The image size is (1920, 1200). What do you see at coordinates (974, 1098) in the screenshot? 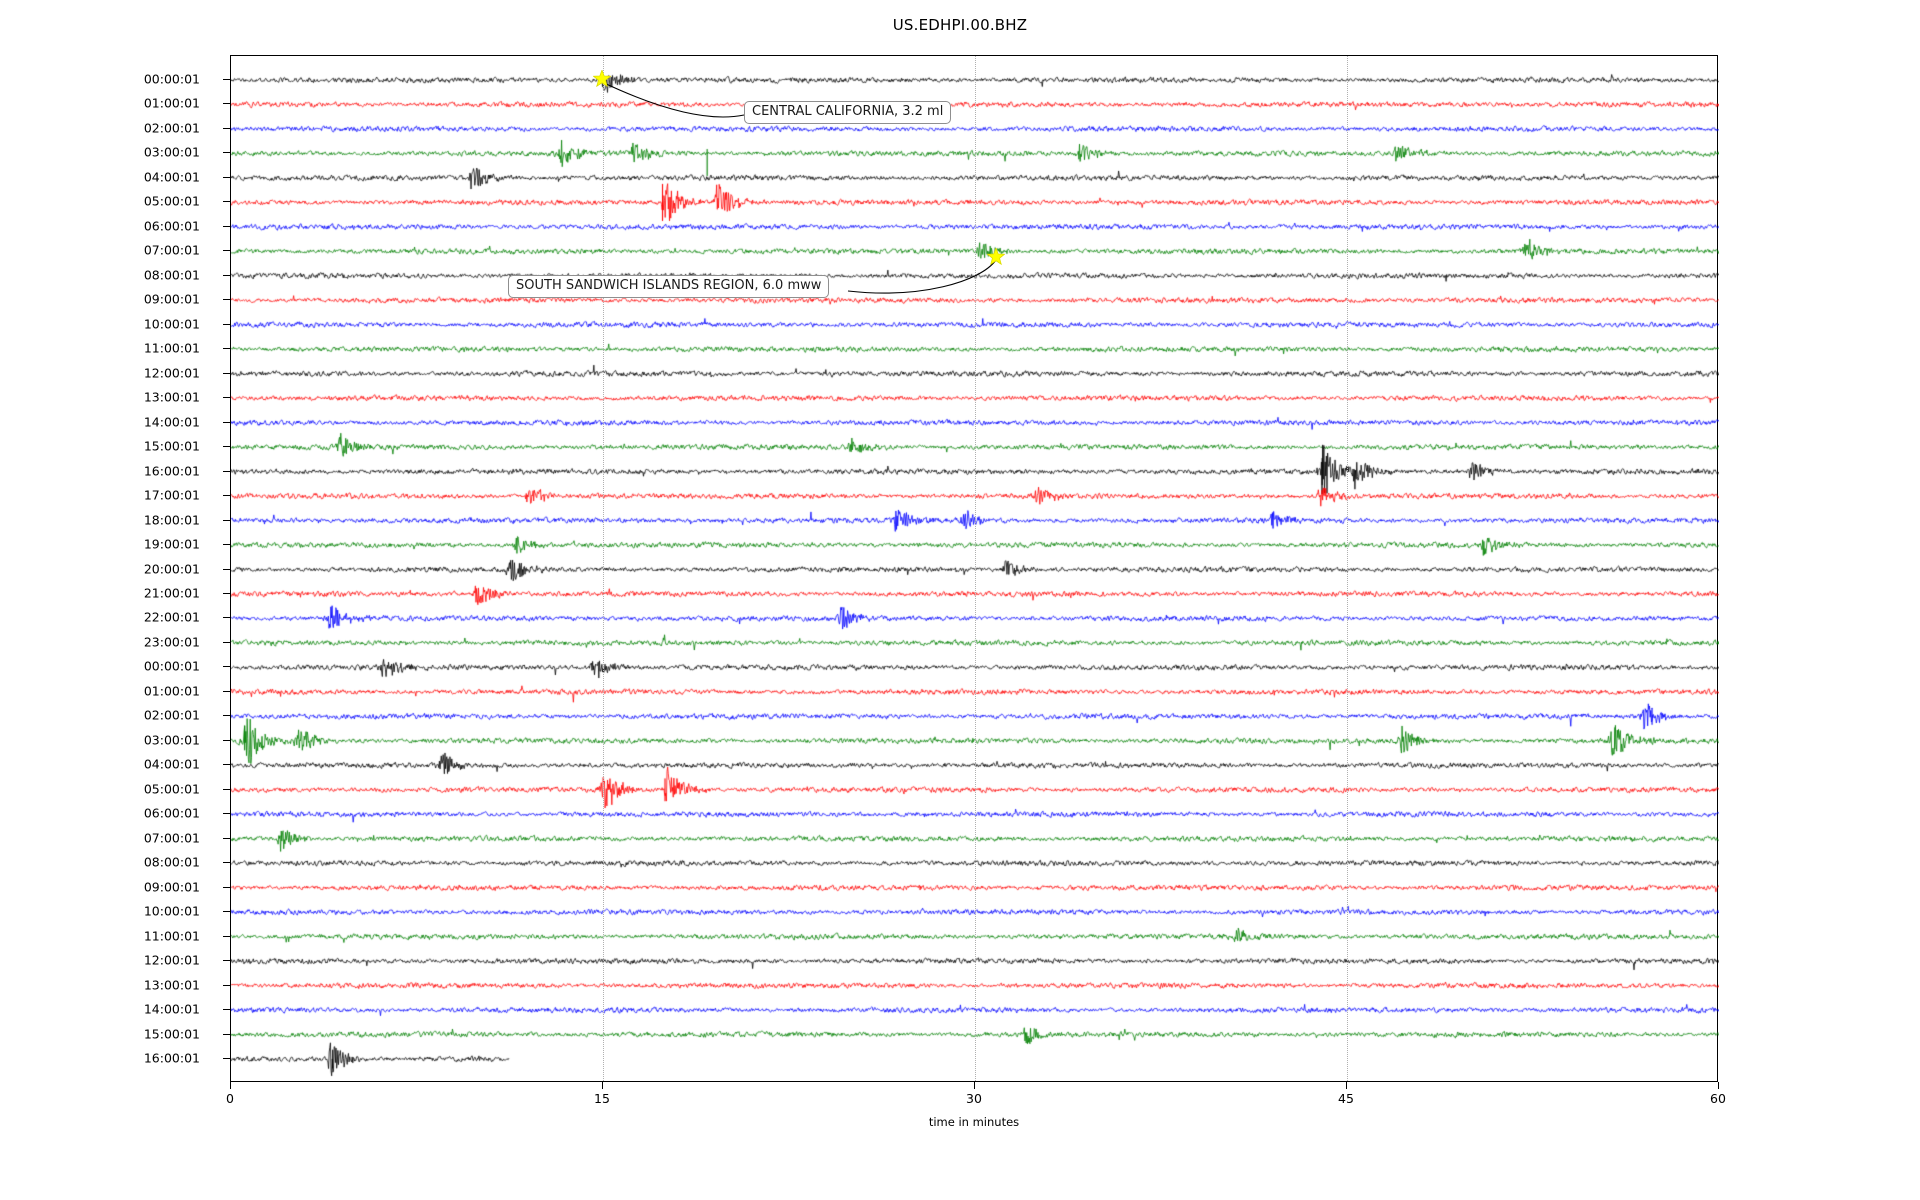
I see `x-tick-label-2: 30` at bounding box center [974, 1098].